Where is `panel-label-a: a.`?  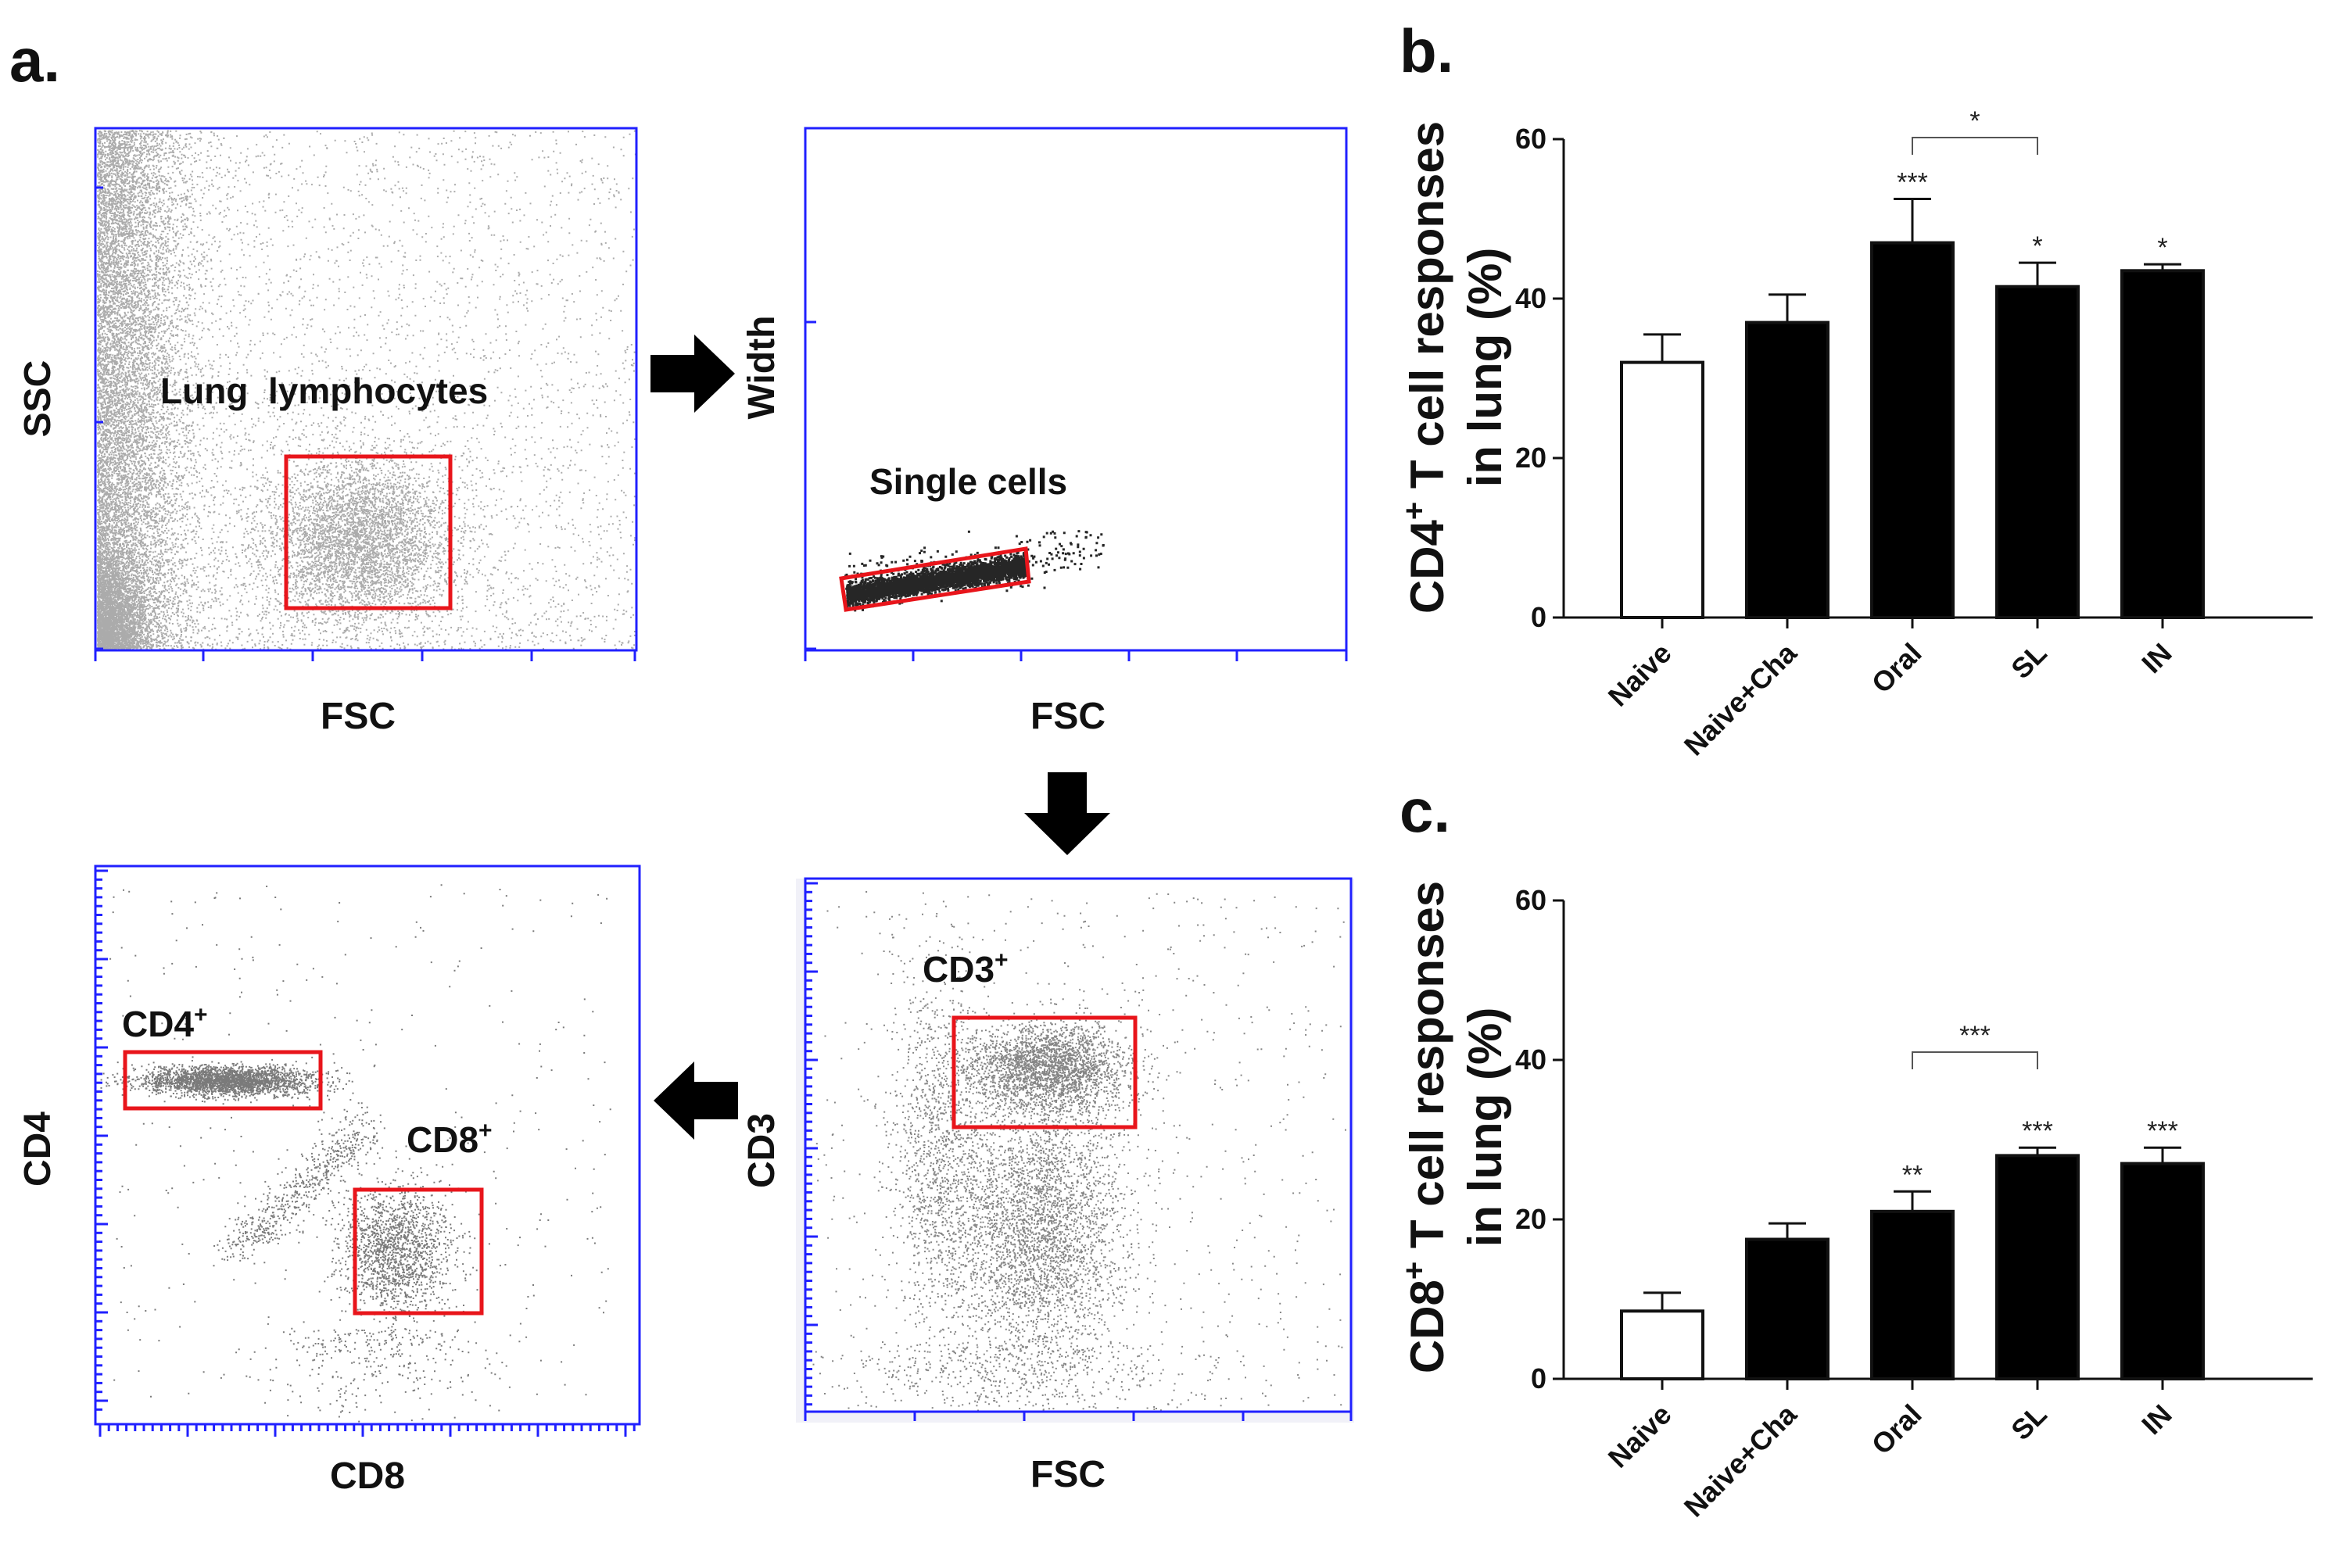
panel-label-a: a. is located at coordinates (34, 60).